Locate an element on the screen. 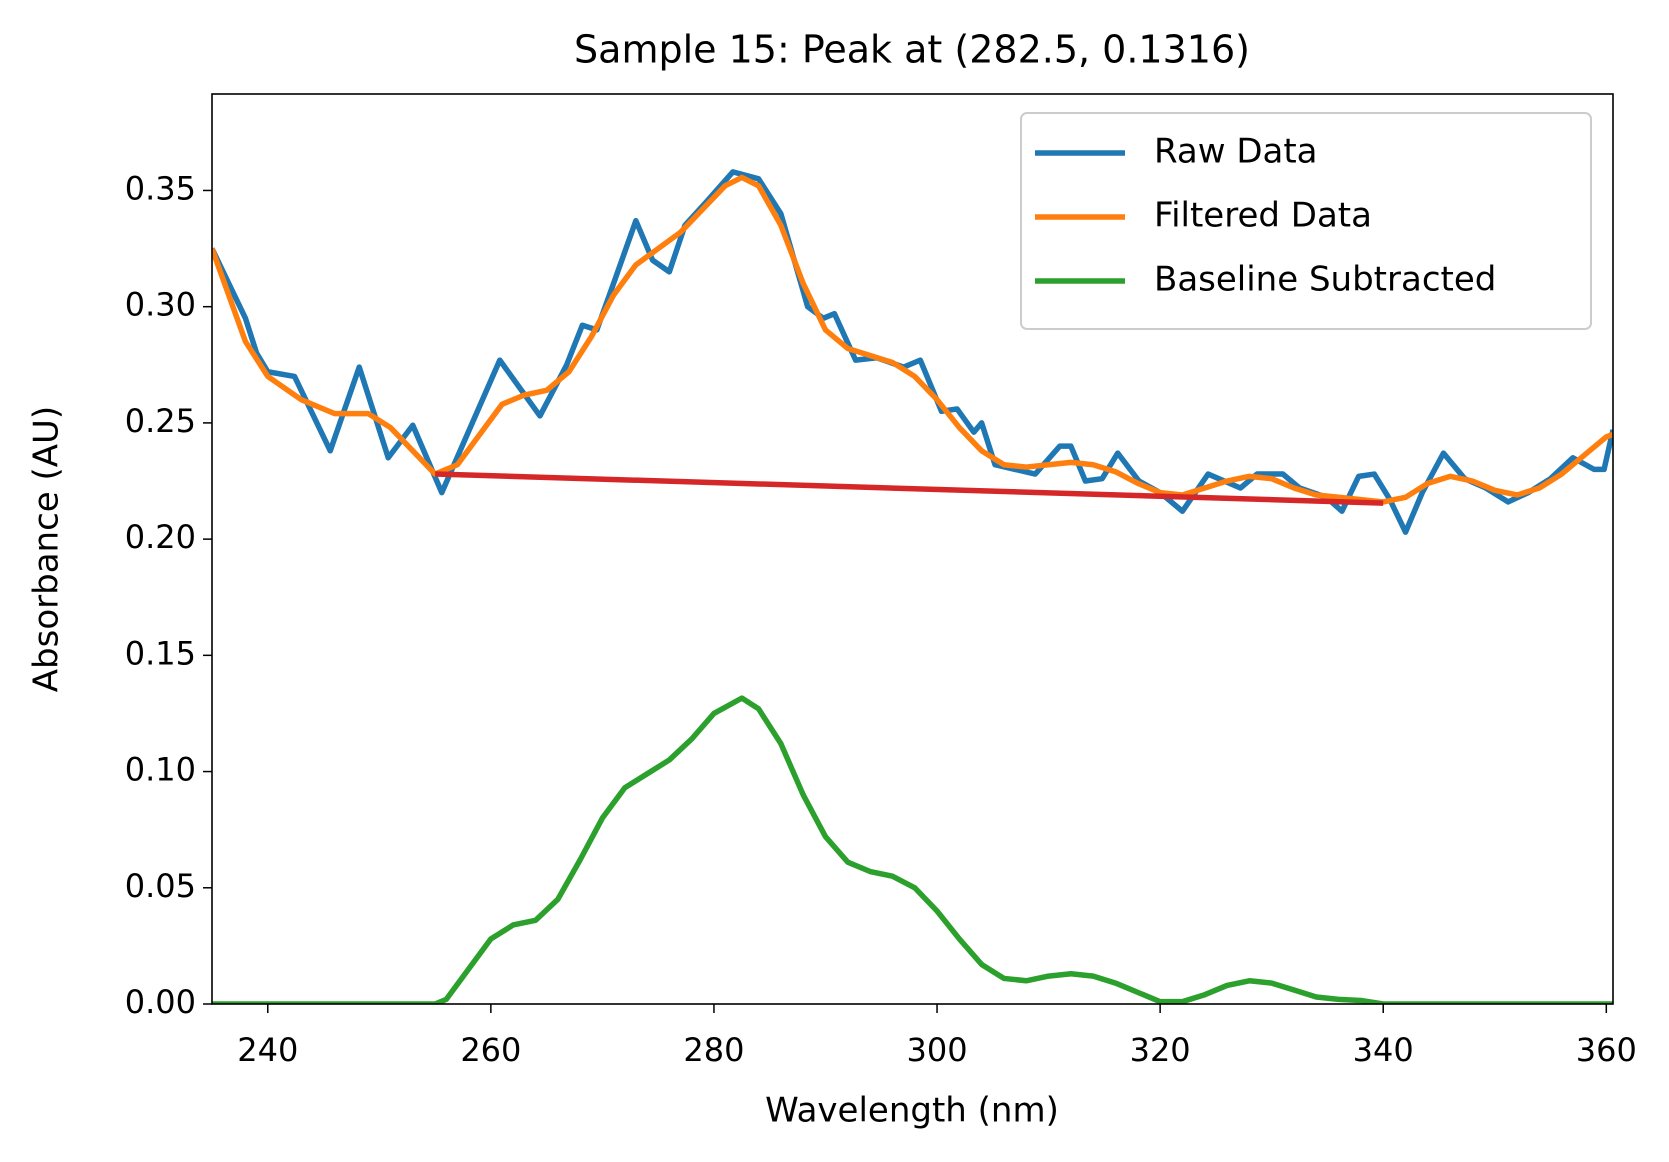 The image size is (1669, 1162). legend-label: Raw Data is located at coordinates (1236, 152).